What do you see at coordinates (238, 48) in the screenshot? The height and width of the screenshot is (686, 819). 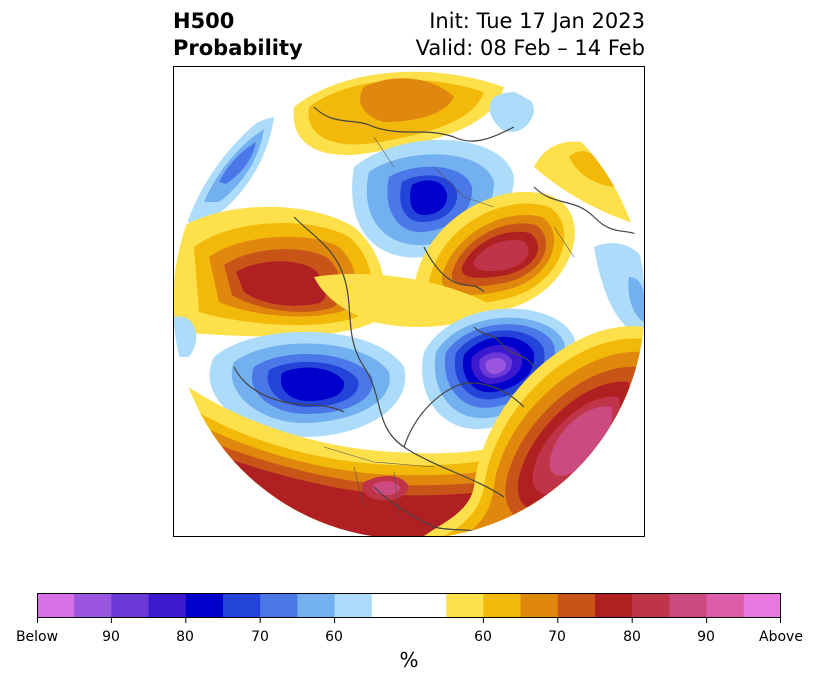 I see `product-title: Probability` at bounding box center [238, 48].